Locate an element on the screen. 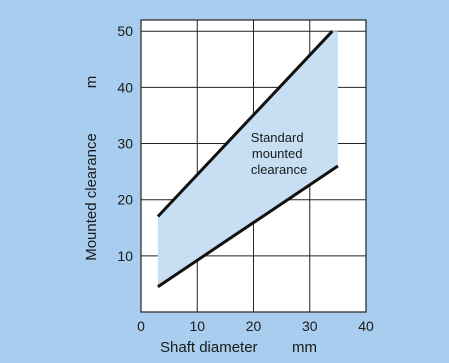  x-tick-label-0: 0 is located at coordinates (141, 326).